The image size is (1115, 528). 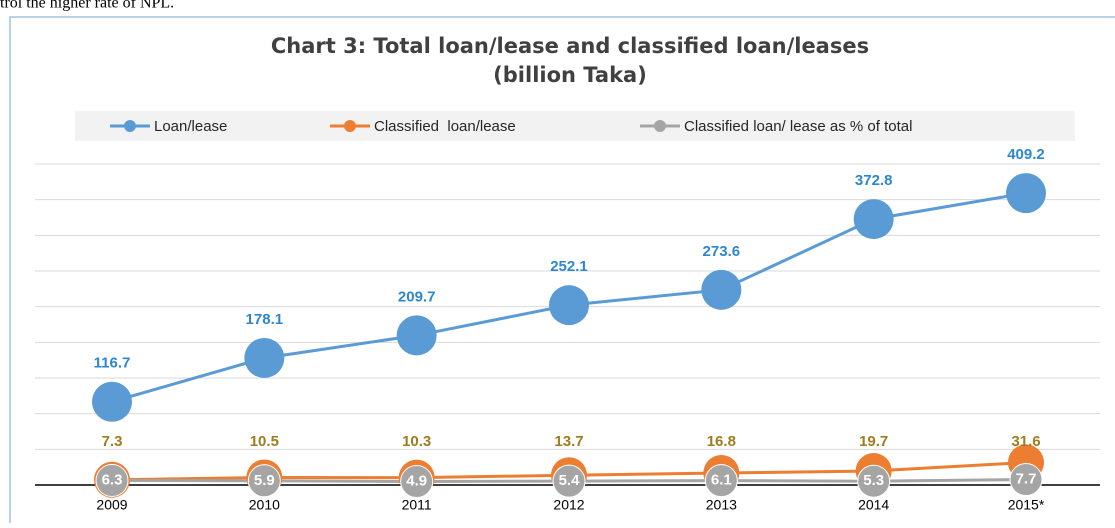 I want to click on data-label: 5.9, so click(x=264, y=480).